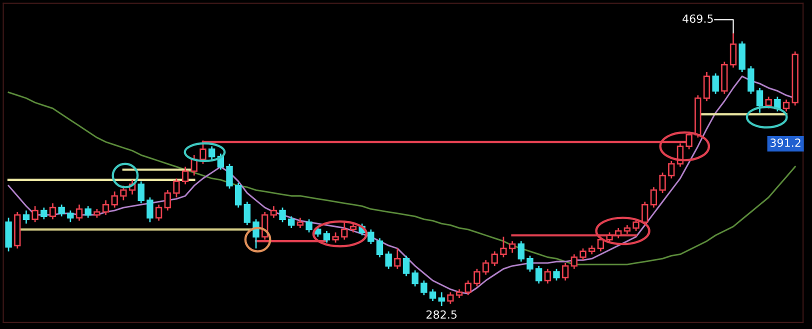 This screenshot has width=812, height=329. What do you see at coordinates (697, 18) in the screenshot?
I see `text: 469.5` at bounding box center [697, 18].